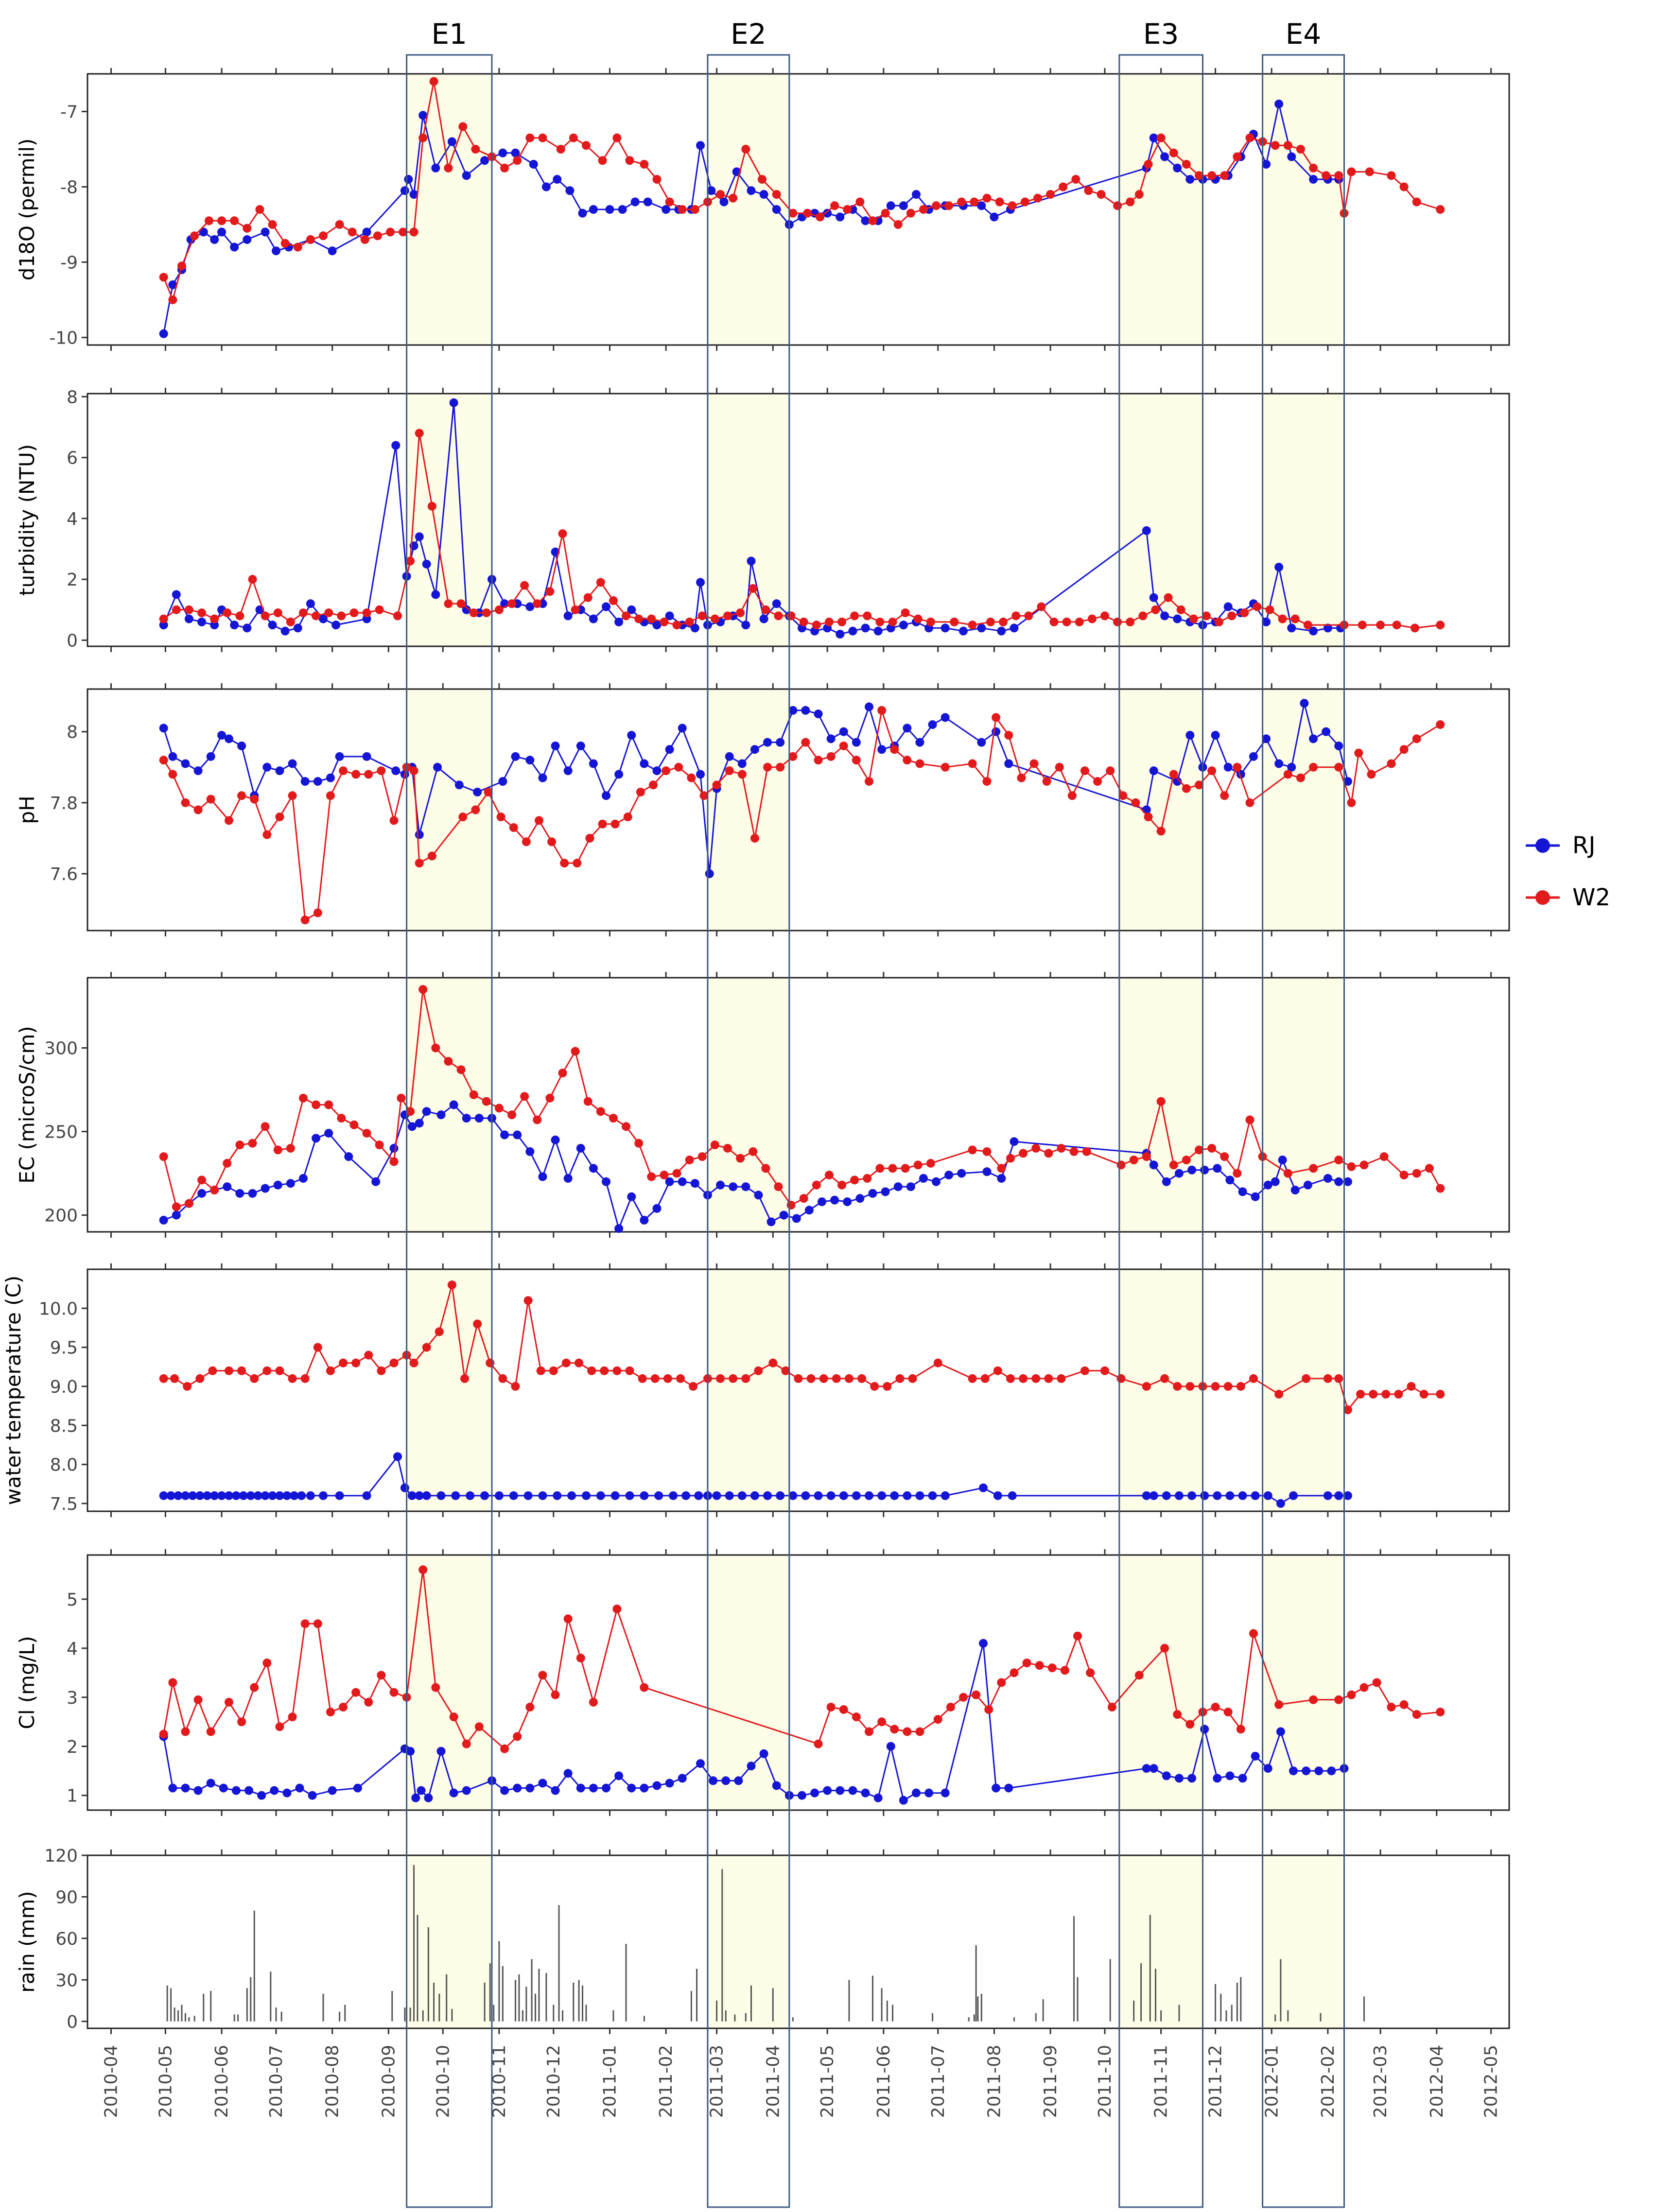  What do you see at coordinates (1542, 845) in the screenshot?
I see `legend-marker-rj` at bounding box center [1542, 845].